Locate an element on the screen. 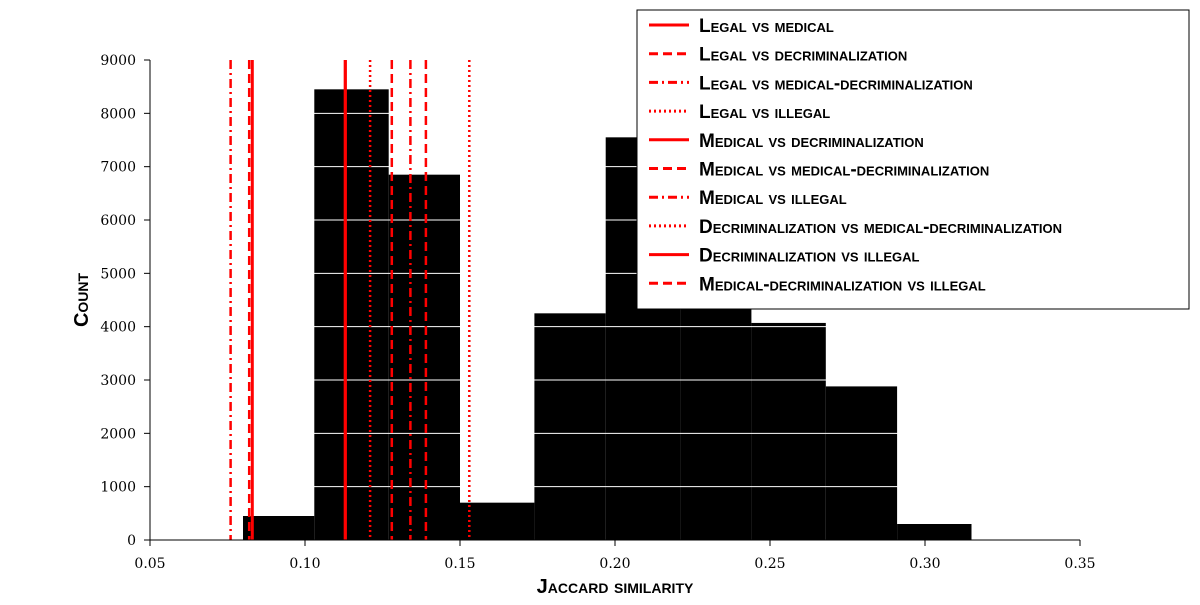 The width and height of the screenshot is (1200, 605). y-tick-label-0: 0 is located at coordinates (131, 541).